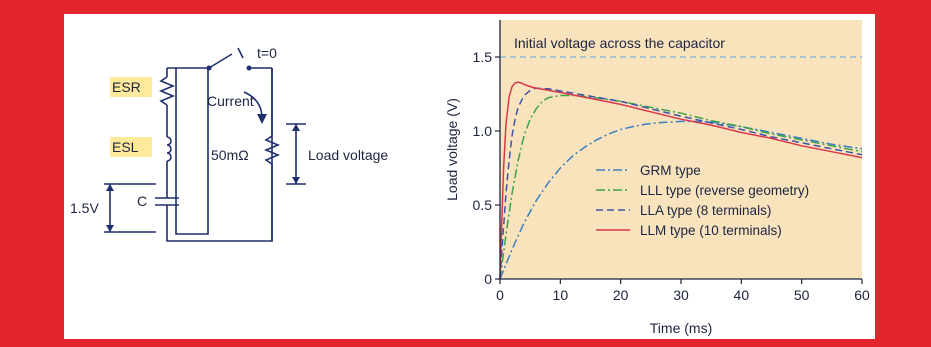  What do you see at coordinates (488, 279) in the screenshot?
I see `y-tick-label: 0` at bounding box center [488, 279].